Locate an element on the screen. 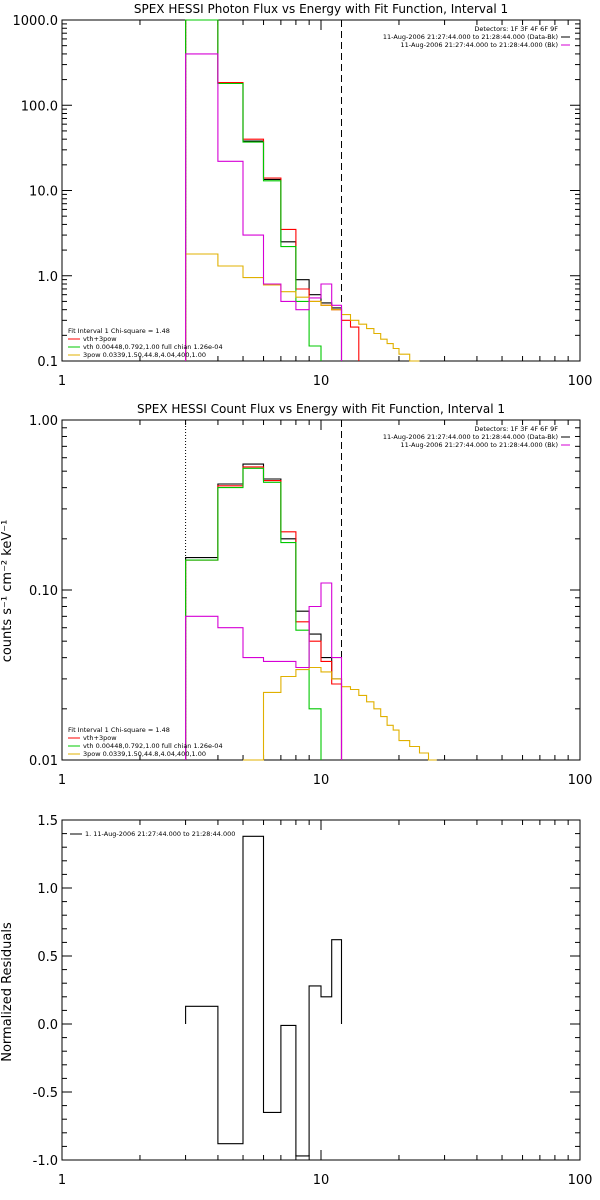 The height and width of the screenshot is (1200, 600). y-tick-label: -0.5 is located at coordinates (45, 1093).